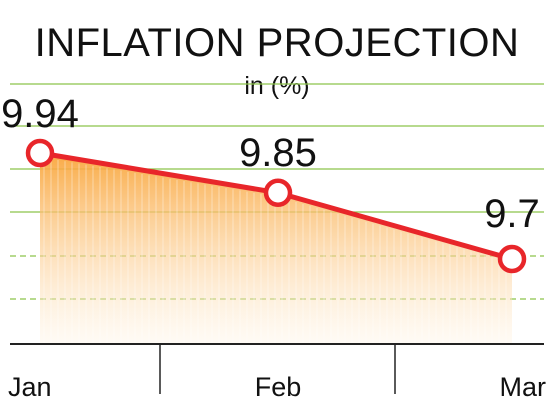 The image size is (554, 411). What do you see at coordinates (40, 114) in the screenshot?
I see `data-label-jan: 9.94` at bounding box center [40, 114].